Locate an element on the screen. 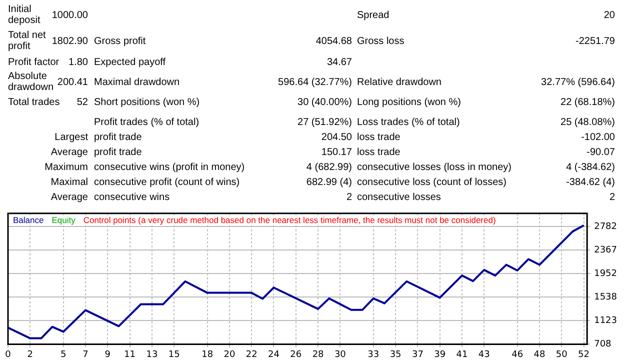 This screenshot has height=362, width=625. y-tick-label: 708 is located at coordinates (603, 345).